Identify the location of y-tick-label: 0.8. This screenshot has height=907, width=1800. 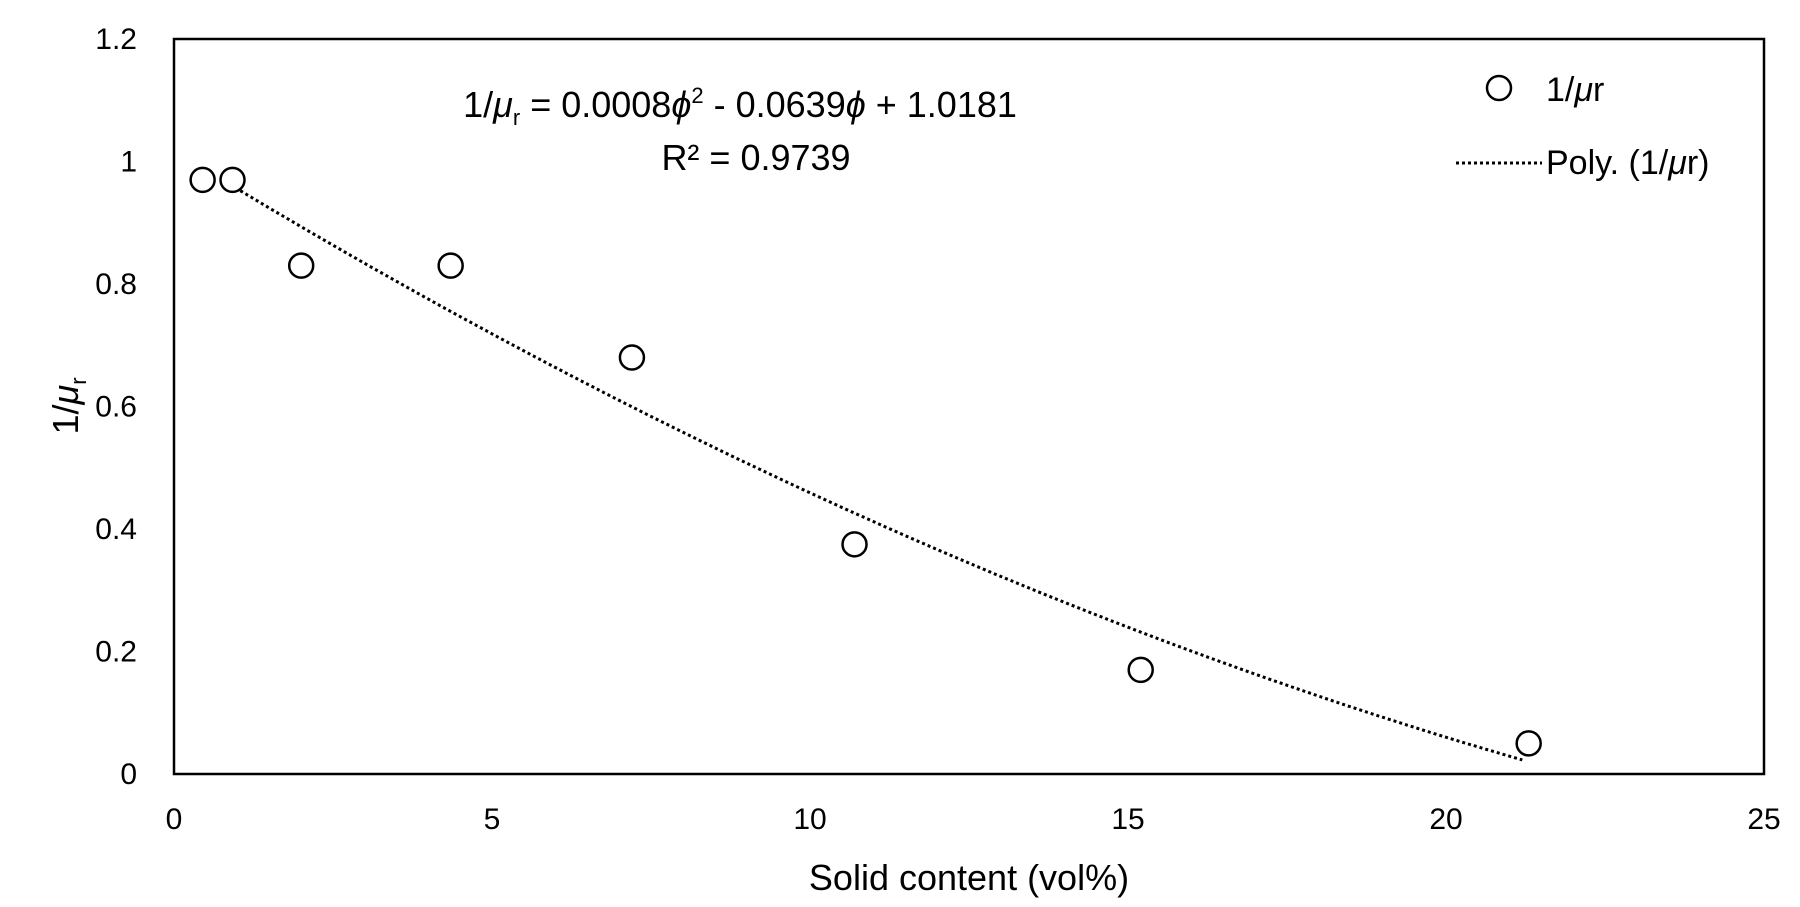
(116, 284).